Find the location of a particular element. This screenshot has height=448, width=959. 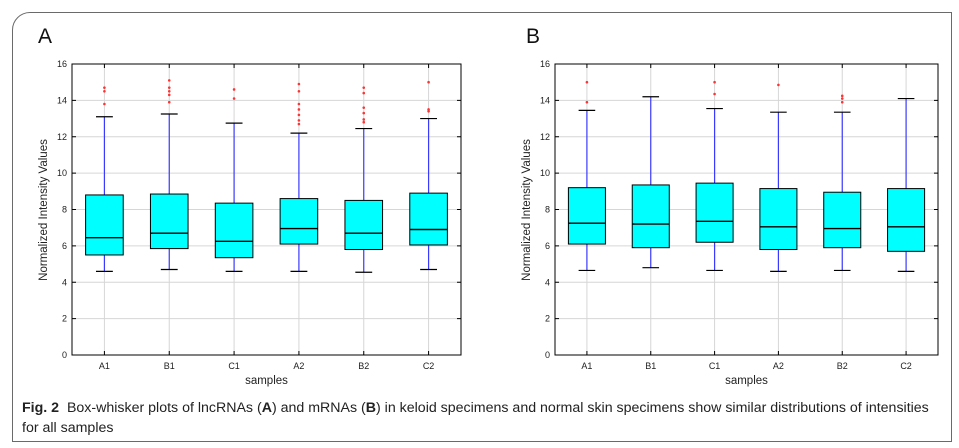

caption-part: Box-whisker plots of lncRNAs ( is located at coordinates (164, 408).